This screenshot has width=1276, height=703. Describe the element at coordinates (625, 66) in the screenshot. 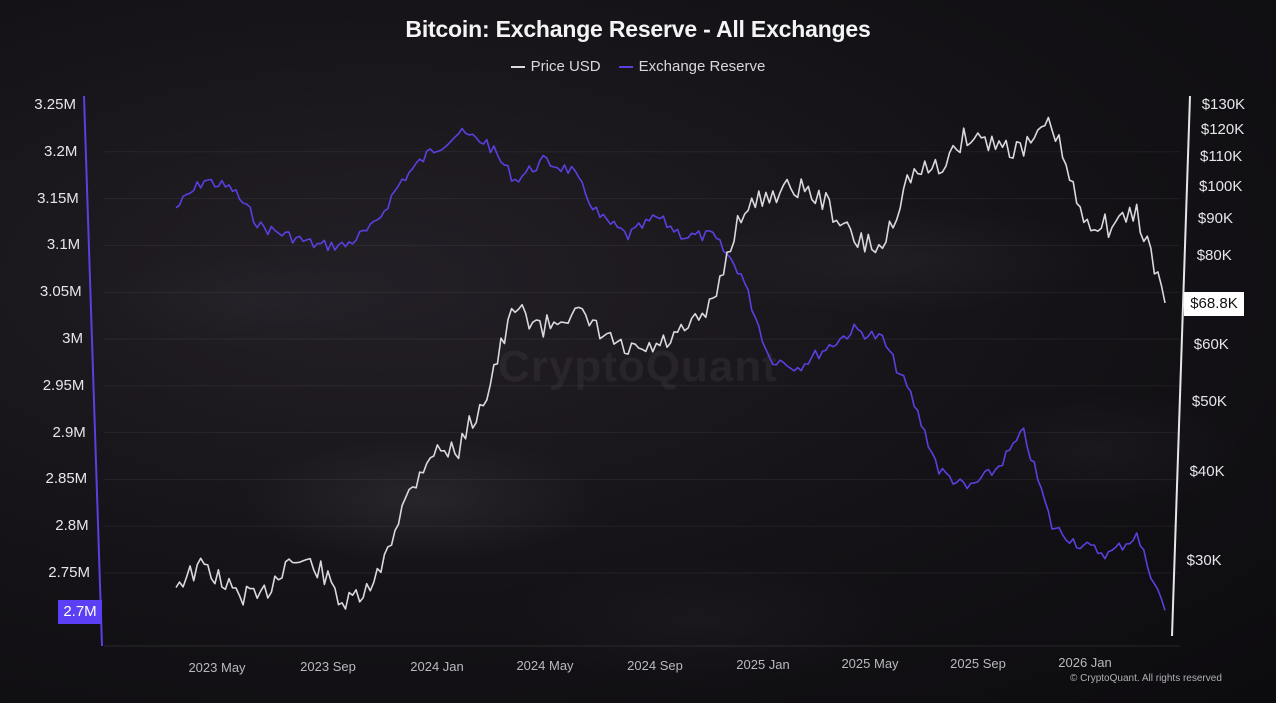

I see `legend-swatch-reserve-icon` at that location.